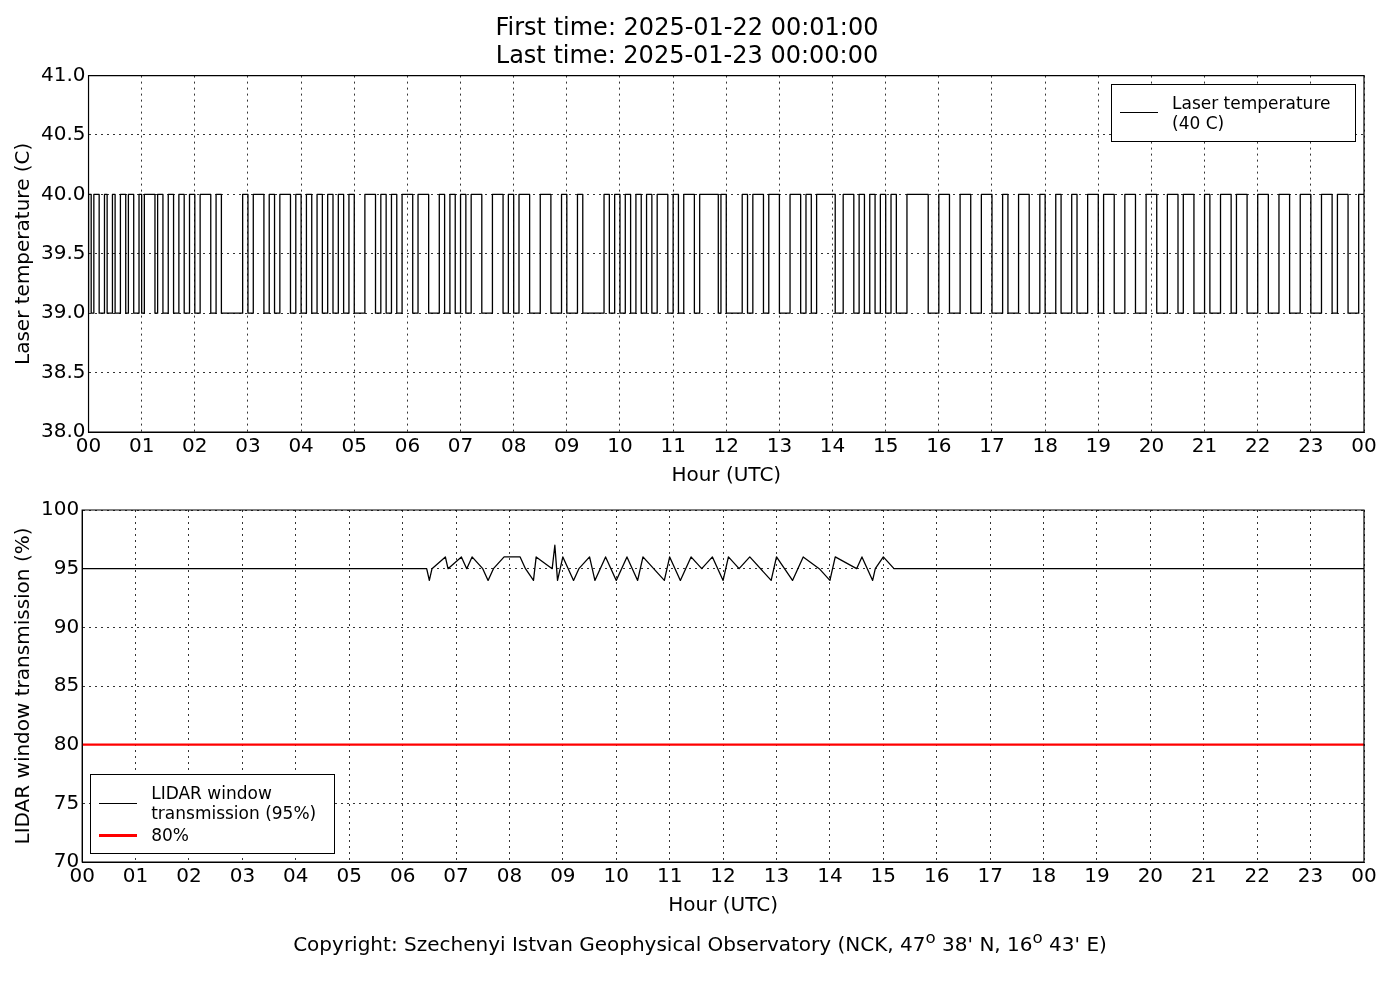 This screenshot has height=1000, width=1400. Describe the element at coordinates (63, 73) in the screenshot. I see `y-tick-label: 41.0` at that location.